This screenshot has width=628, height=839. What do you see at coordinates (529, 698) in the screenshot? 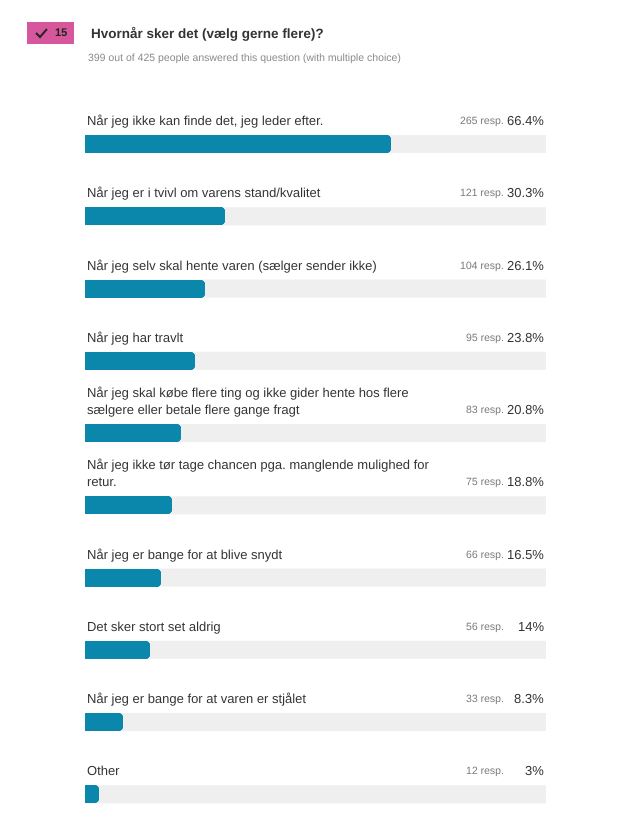
I see `data-label: 8.3%` at bounding box center [529, 698].